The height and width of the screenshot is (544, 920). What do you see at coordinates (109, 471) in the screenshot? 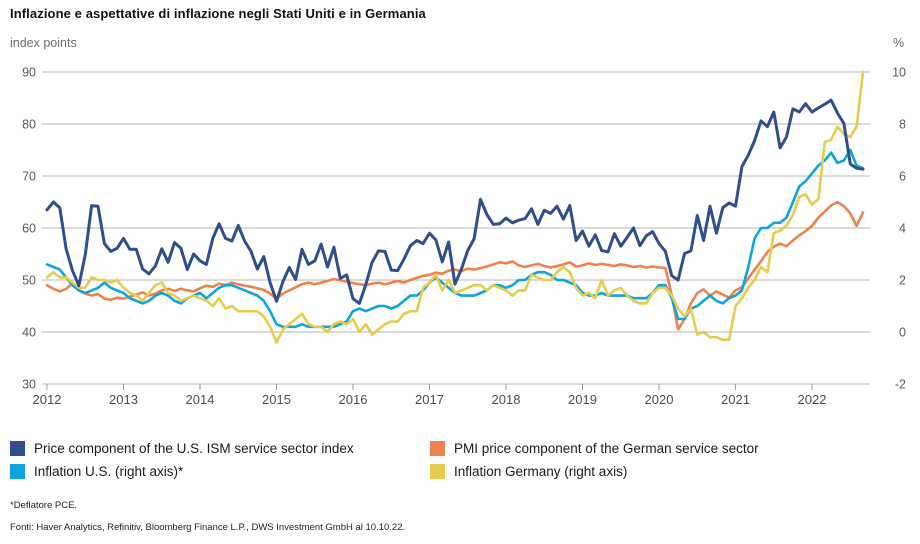
I see `legend-label-inflation-us: Inflation U.S. (right axis)*` at bounding box center [109, 471].